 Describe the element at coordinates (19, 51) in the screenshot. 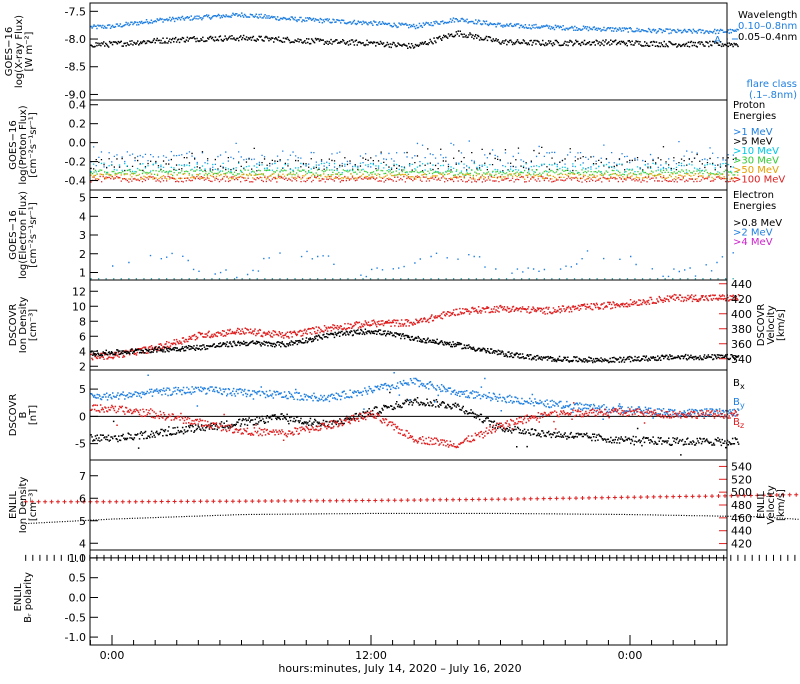

I see `y-label-line: log(X-ray Flux)` at that location.